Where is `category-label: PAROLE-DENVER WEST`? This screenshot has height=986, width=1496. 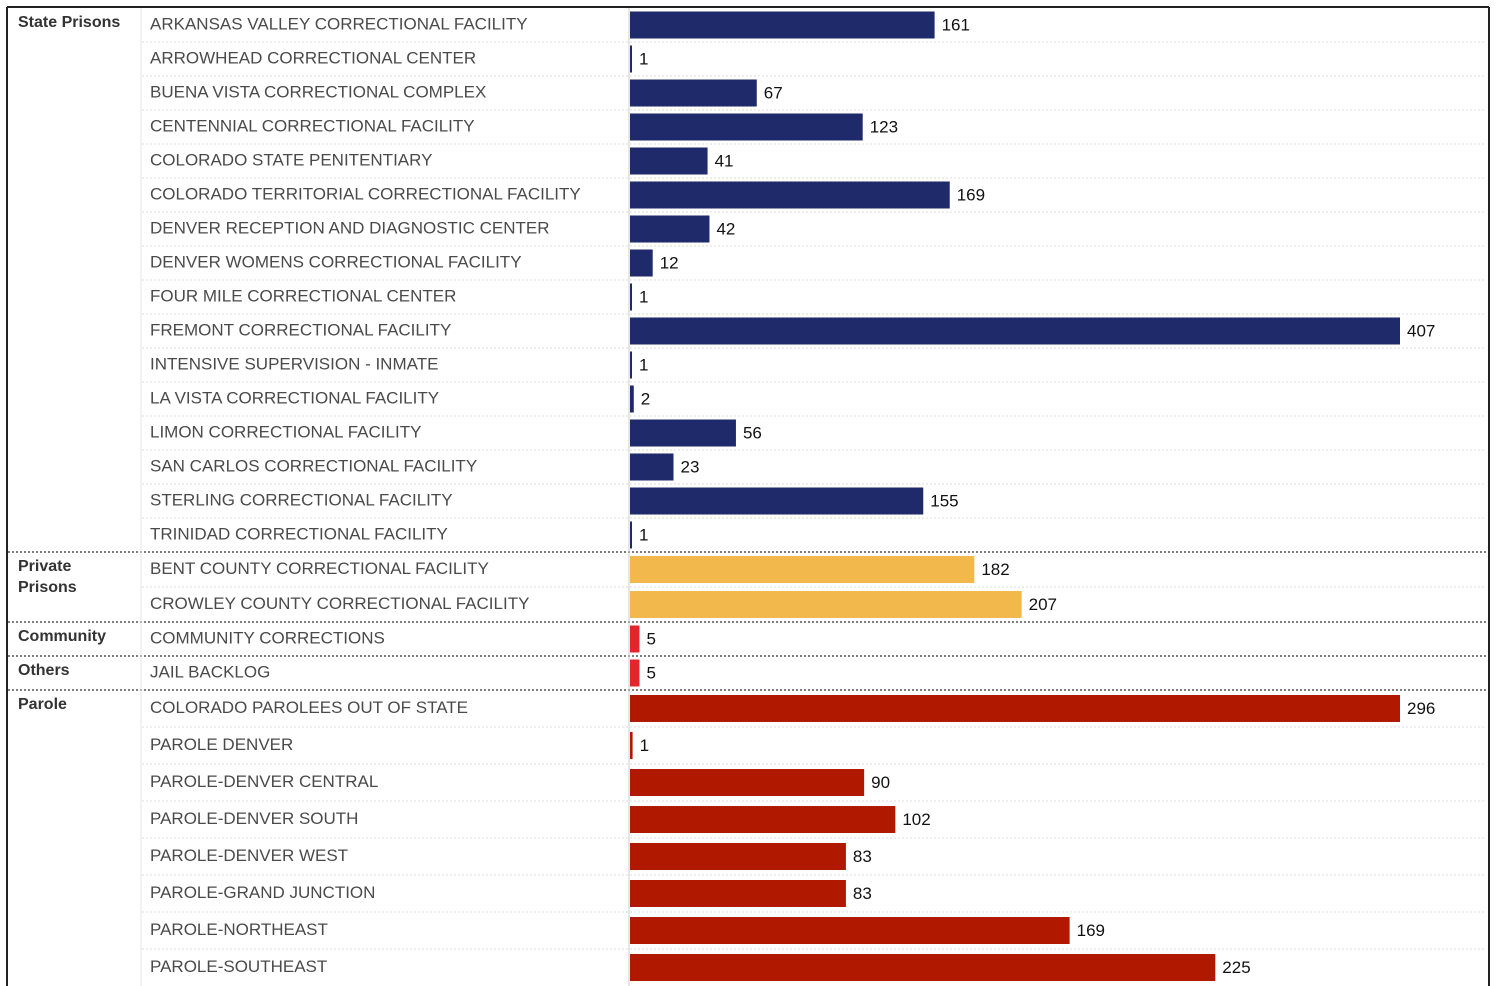
category-label: PAROLE-DENVER WEST is located at coordinates (249, 855).